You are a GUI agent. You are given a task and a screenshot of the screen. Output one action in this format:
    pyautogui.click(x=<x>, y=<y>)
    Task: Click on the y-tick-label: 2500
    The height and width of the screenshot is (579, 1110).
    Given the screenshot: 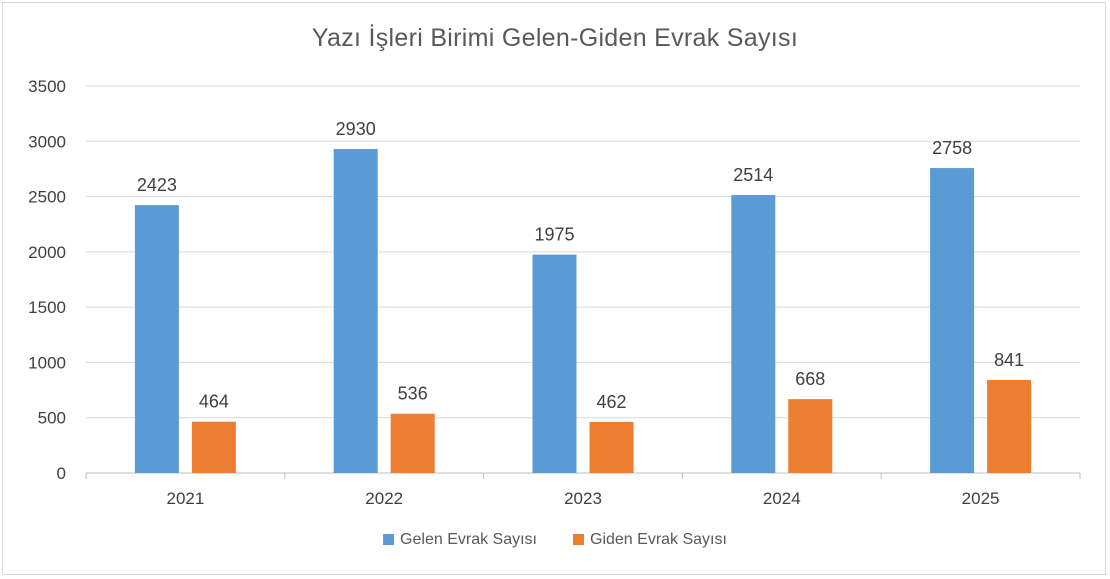 What is the action you would take?
    pyautogui.click(x=47, y=197)
    